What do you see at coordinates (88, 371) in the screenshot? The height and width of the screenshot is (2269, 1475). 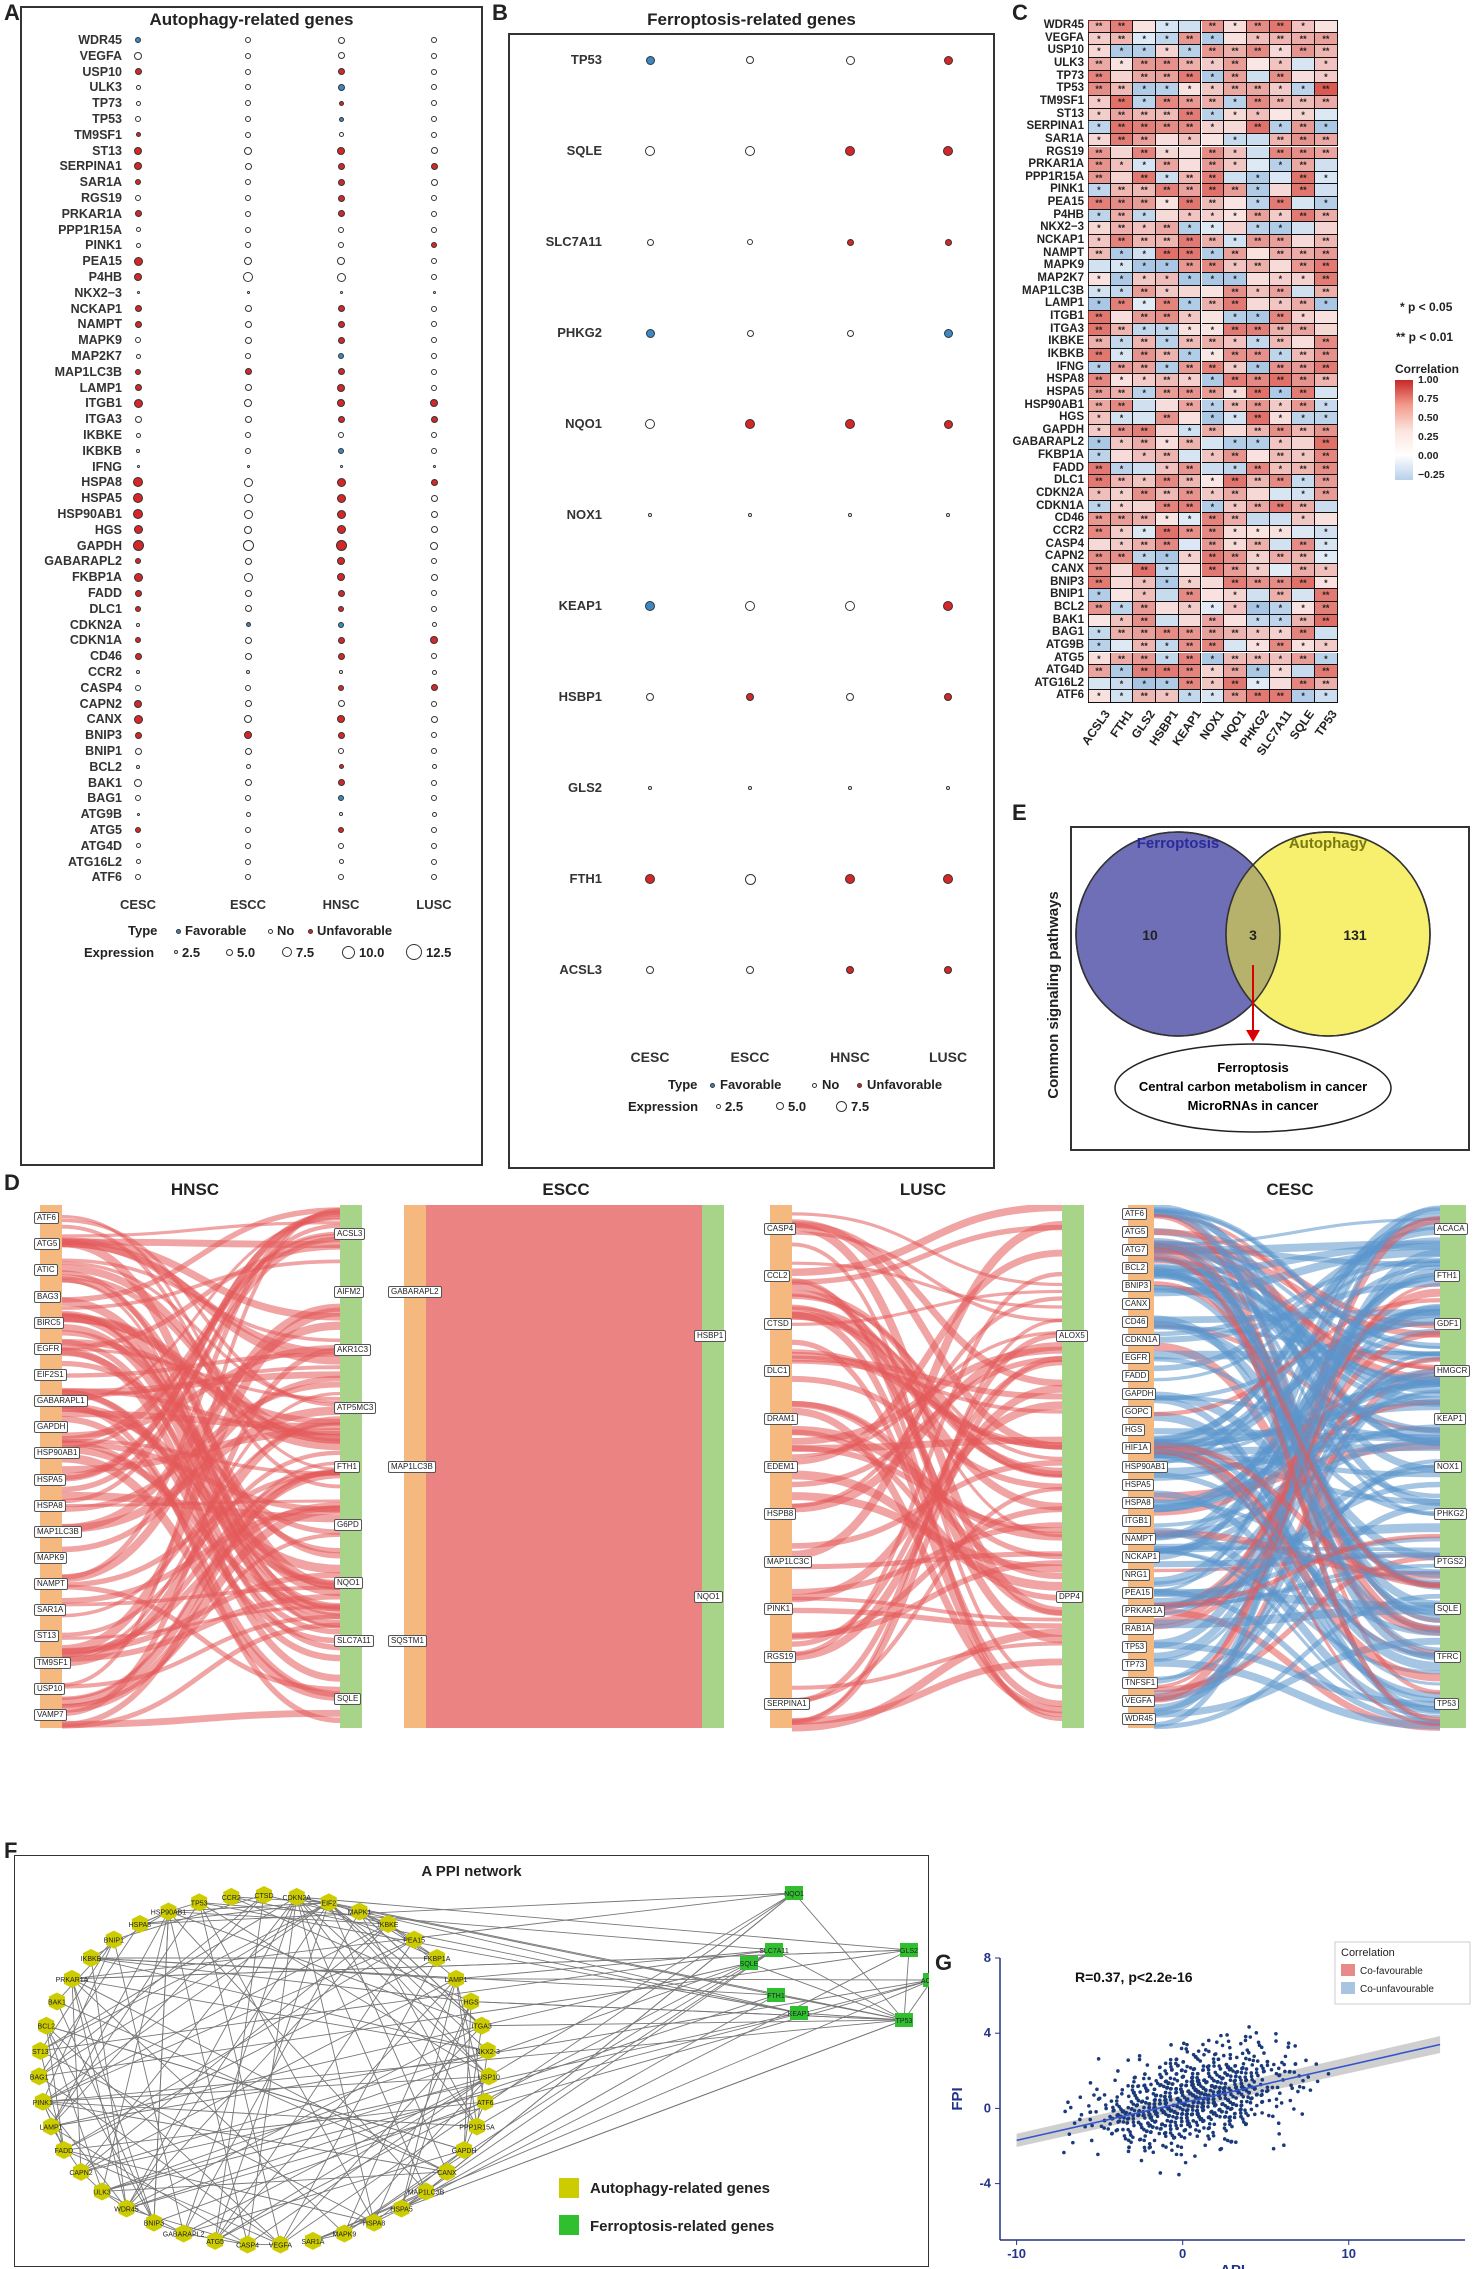 I see `gene-label: MAP1LC3B` at bounding box center [88, 371].